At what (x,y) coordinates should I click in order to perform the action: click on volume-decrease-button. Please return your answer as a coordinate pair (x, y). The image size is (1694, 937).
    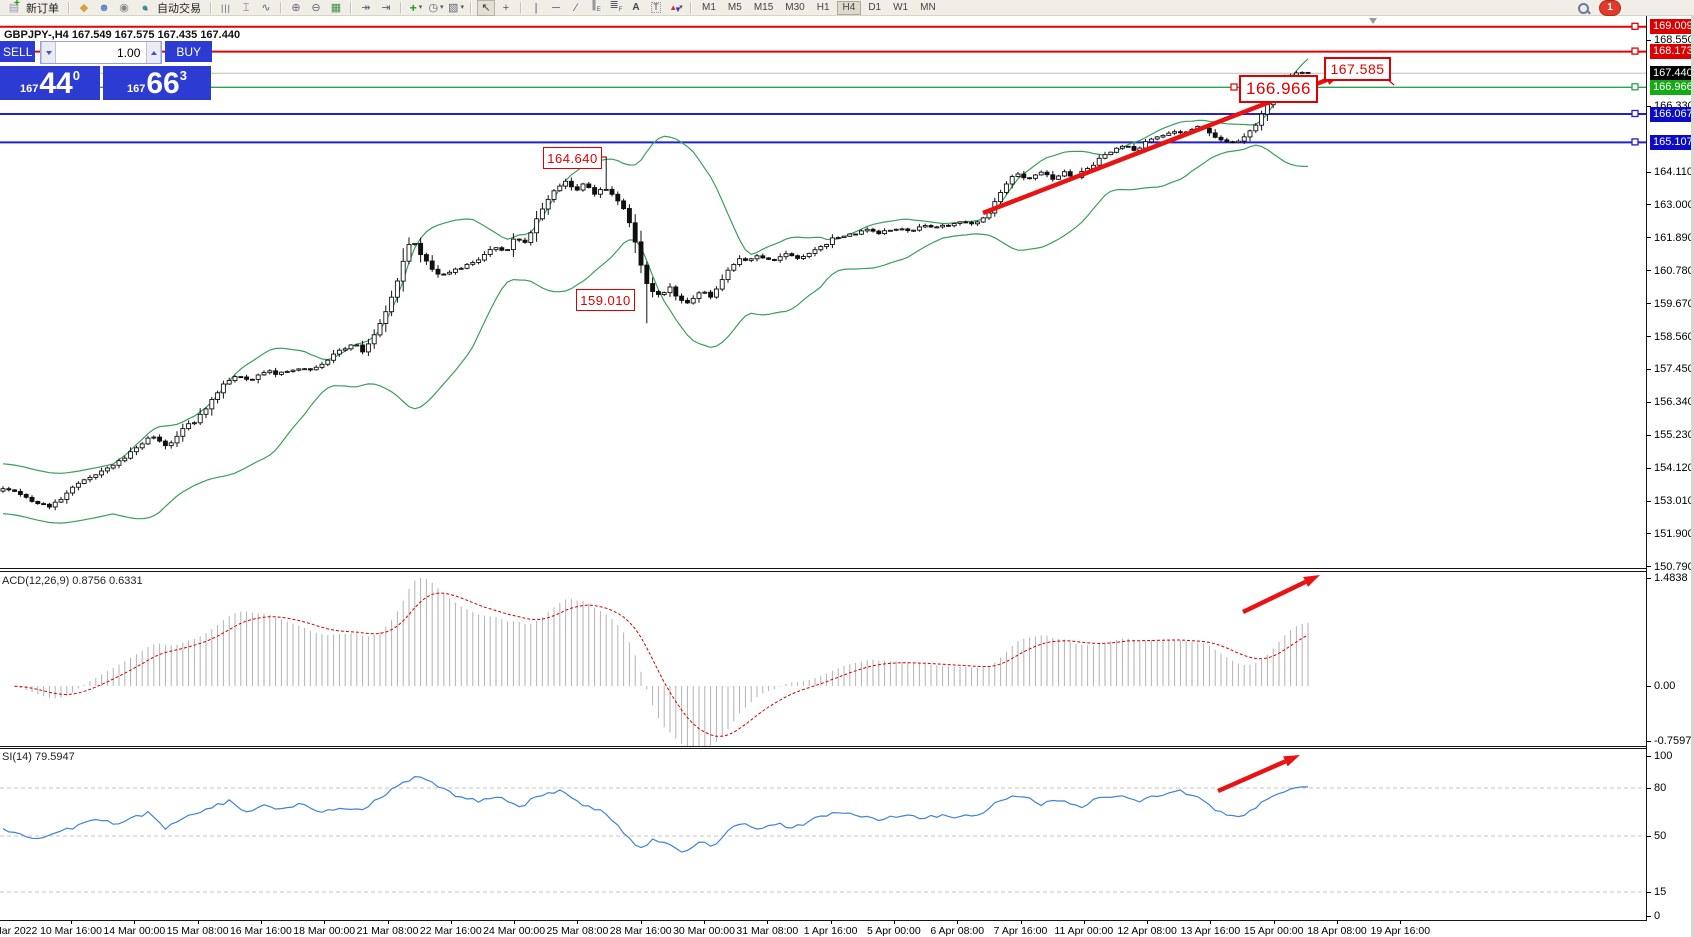
    Looking at the image, I should click on (49, 52).